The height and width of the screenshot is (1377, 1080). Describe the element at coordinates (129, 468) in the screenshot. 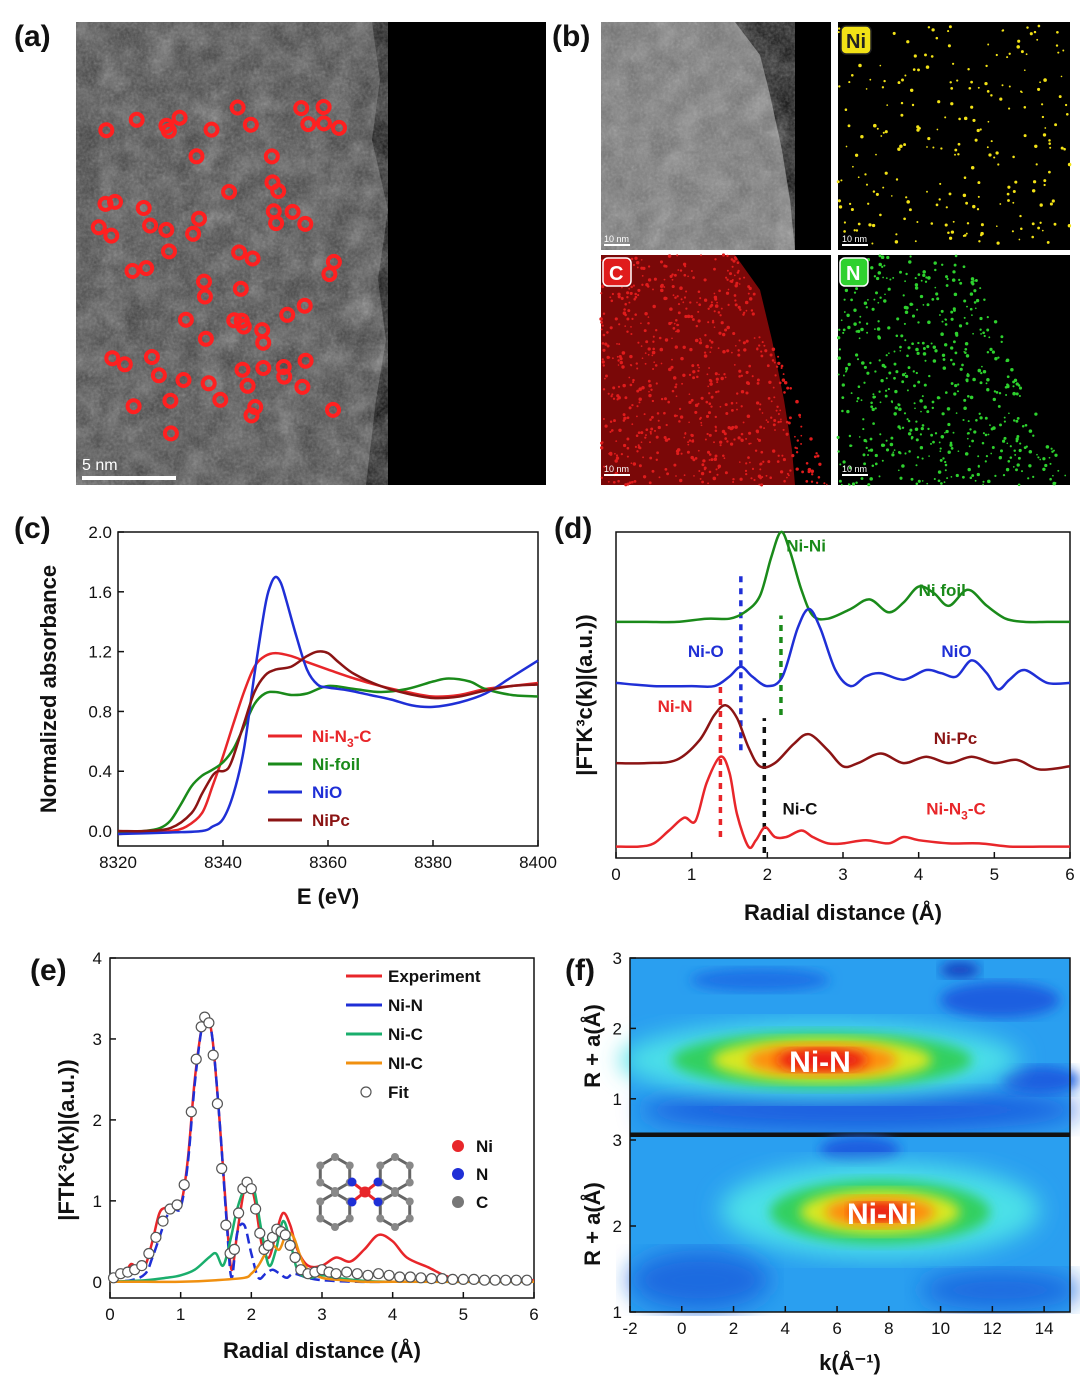

I see `scale-bar-a: 5 nm` at that location.